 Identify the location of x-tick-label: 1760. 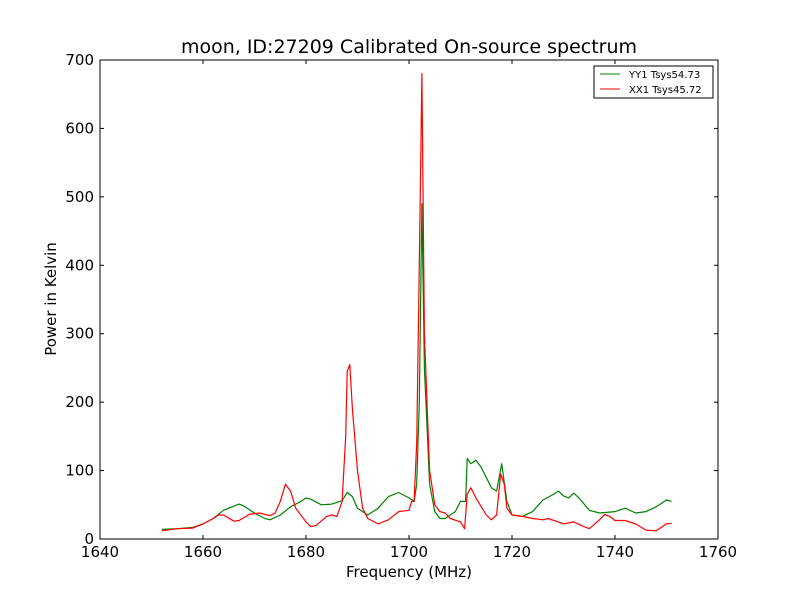
(718, 552).